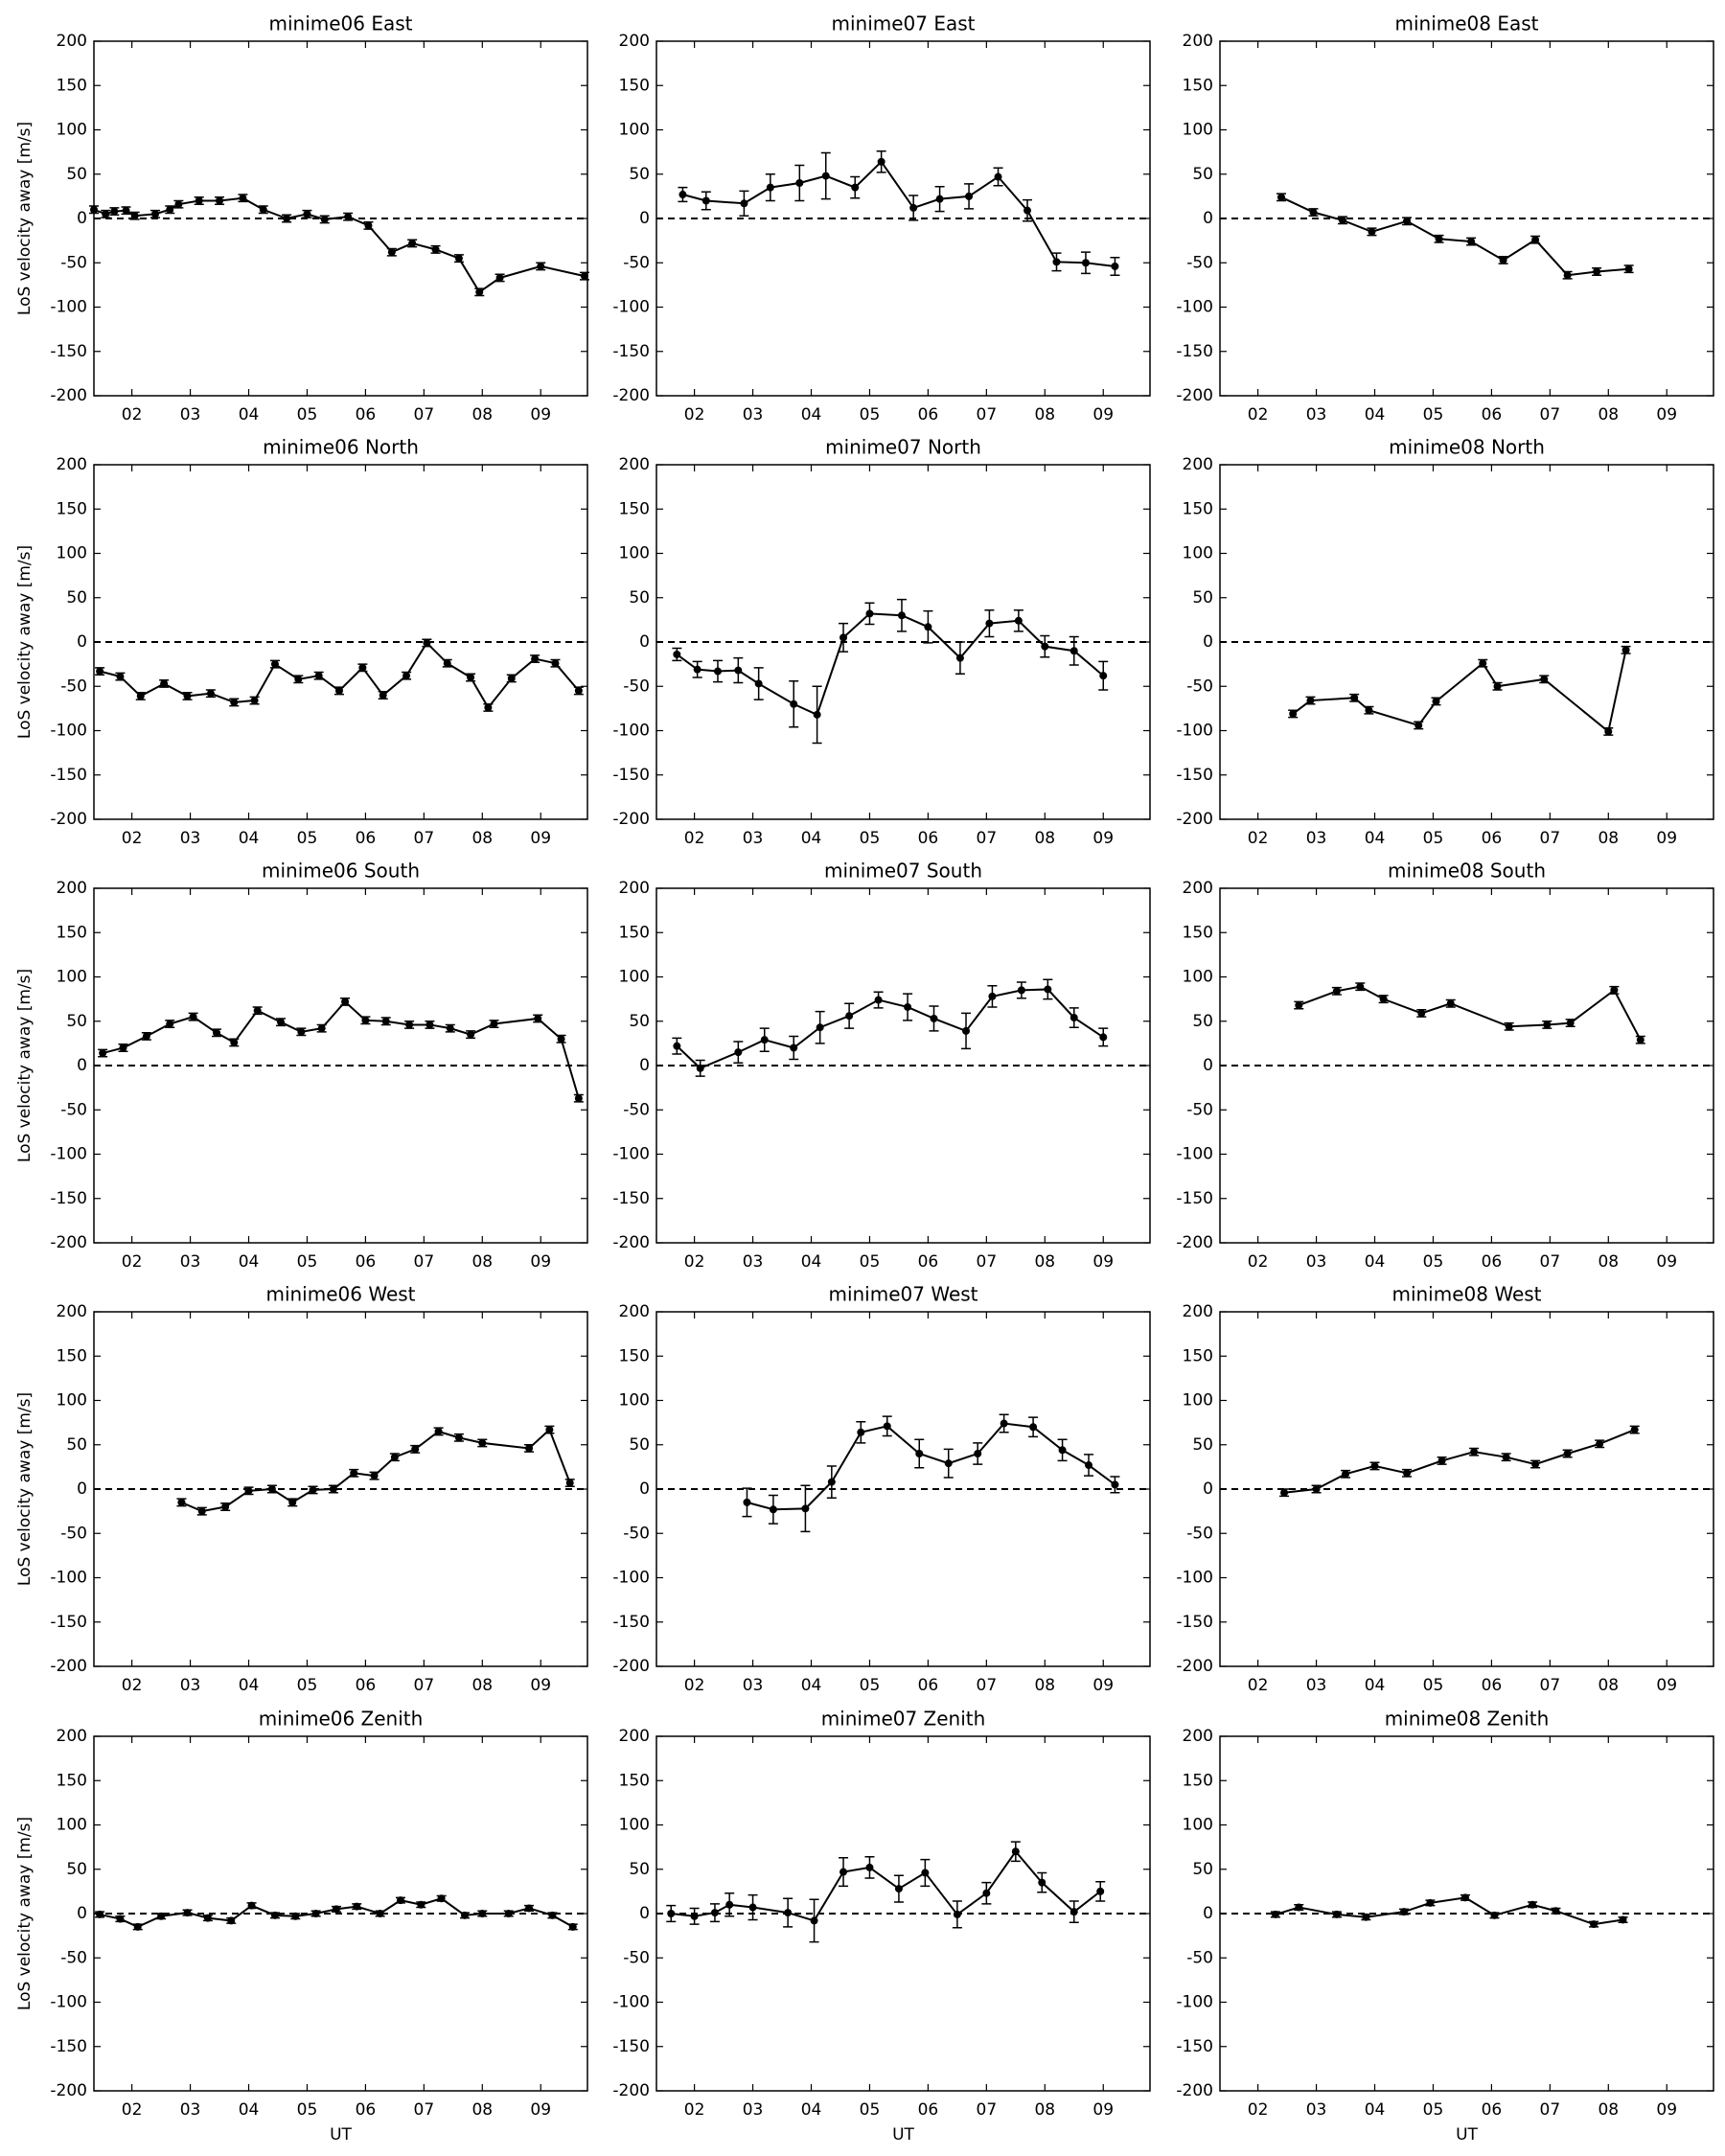  What do you see at coordinates (341, 447) in the screenshot?
I see `chart-title: minime06 North` at bounding box center [341, 447].